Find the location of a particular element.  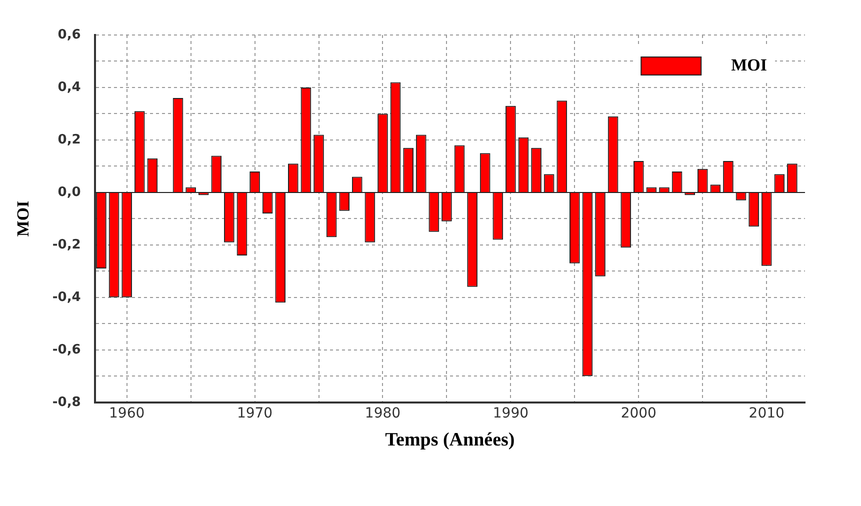

y-tick-label: -0,8 is located at coordinates (66, 402).